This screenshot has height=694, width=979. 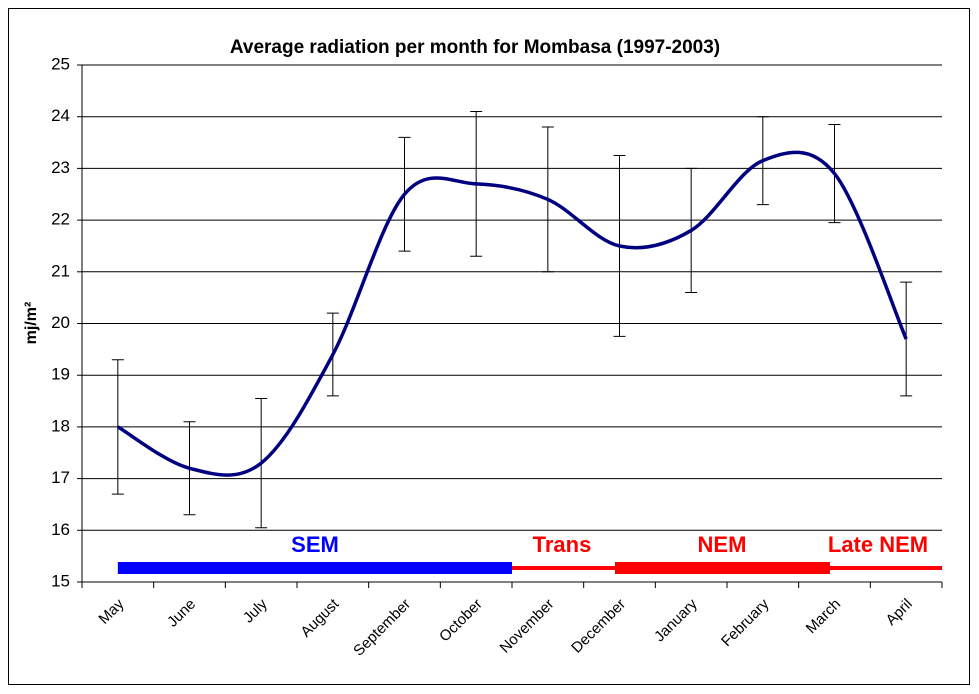 I want to click on y-tick-label: 22, so click(x=60, y=219).